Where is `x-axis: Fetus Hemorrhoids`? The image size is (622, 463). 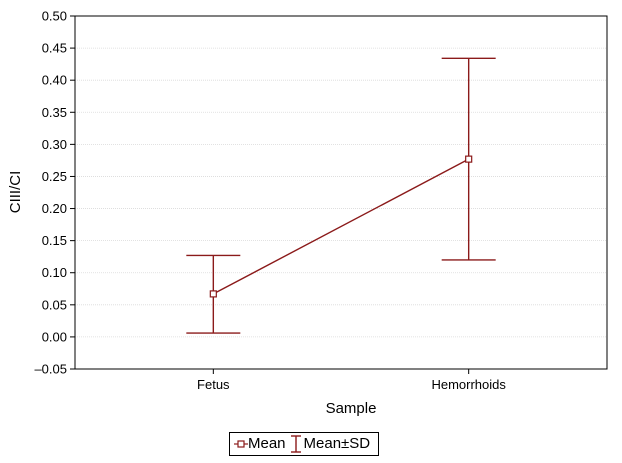 x-axis: Fetus Hemorrhoids is located at coordinates (351, 380).